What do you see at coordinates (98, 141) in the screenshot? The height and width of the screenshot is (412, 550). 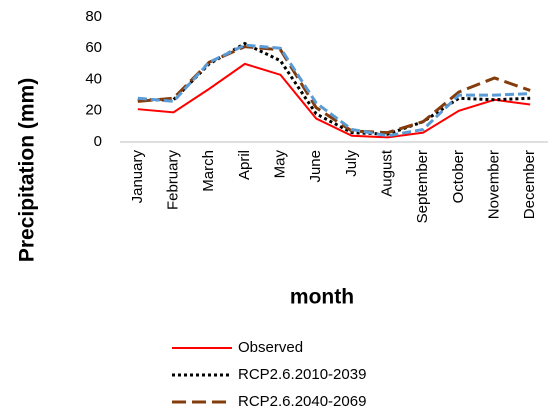 I see `y-tick-label: 0` at bounding box center [98, 141].